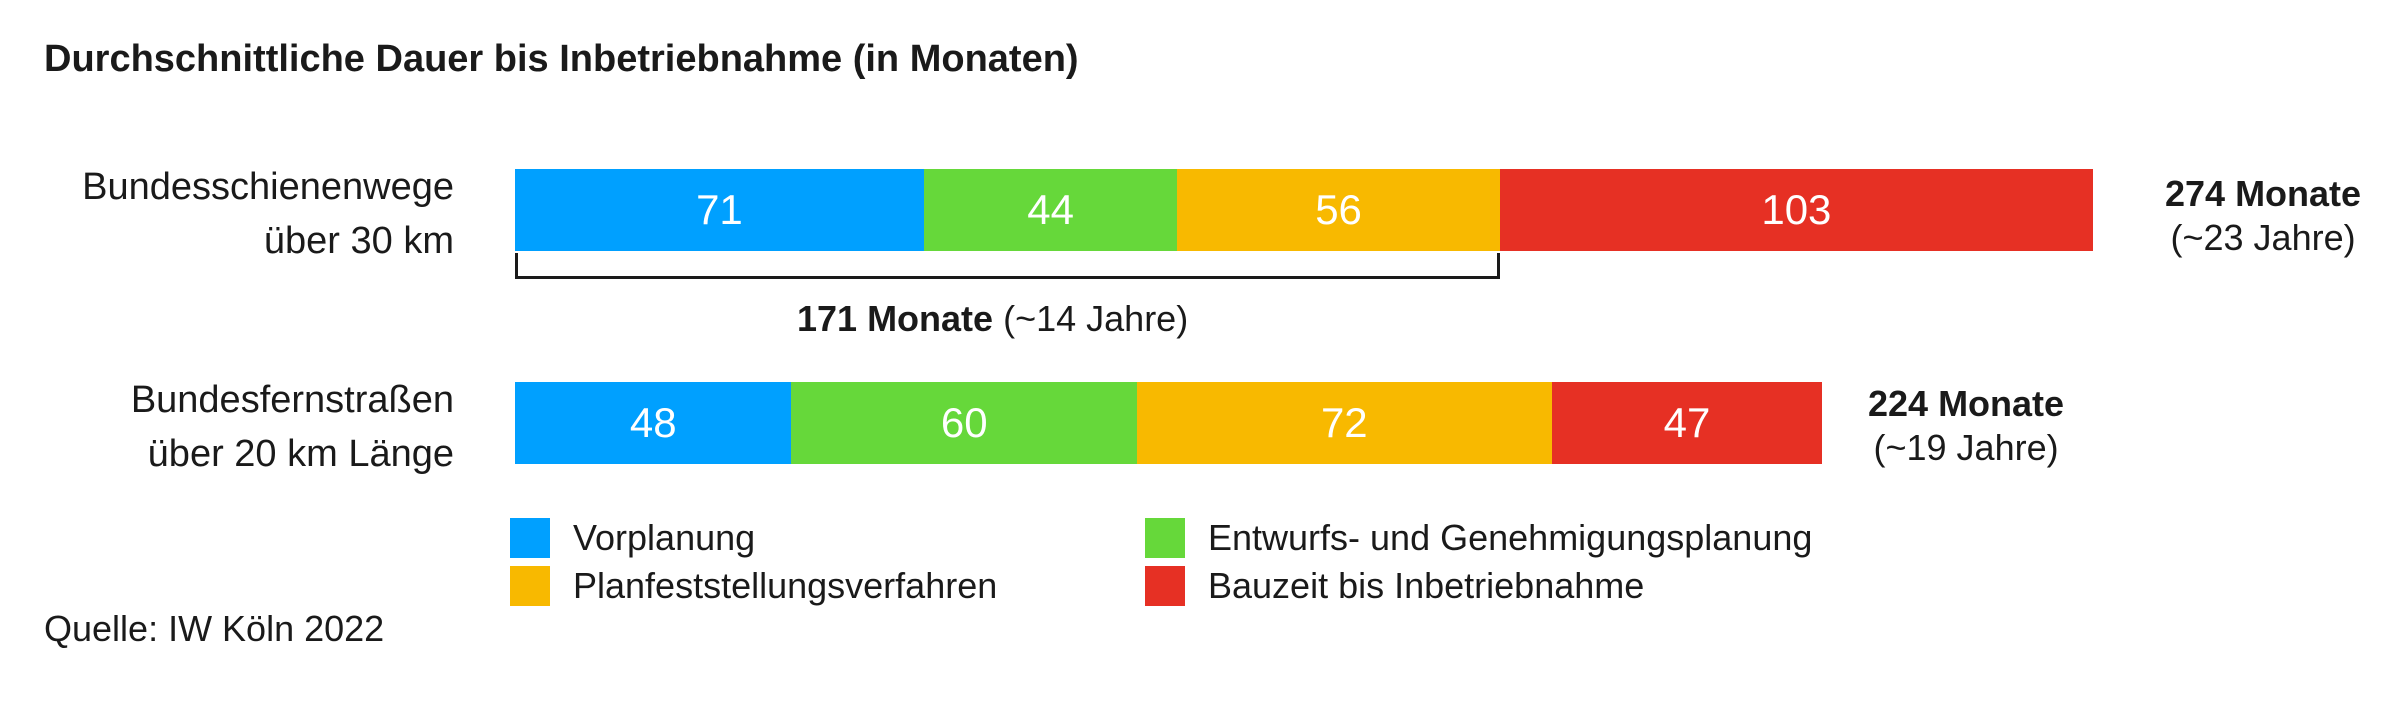 This screenshot has width=2400, height=701. What do you see at coordinates (268, 214) in the screenshot?
I see `row-label-rail: Bundesschienenwege über 30 km` at bounding box center [268, 214].